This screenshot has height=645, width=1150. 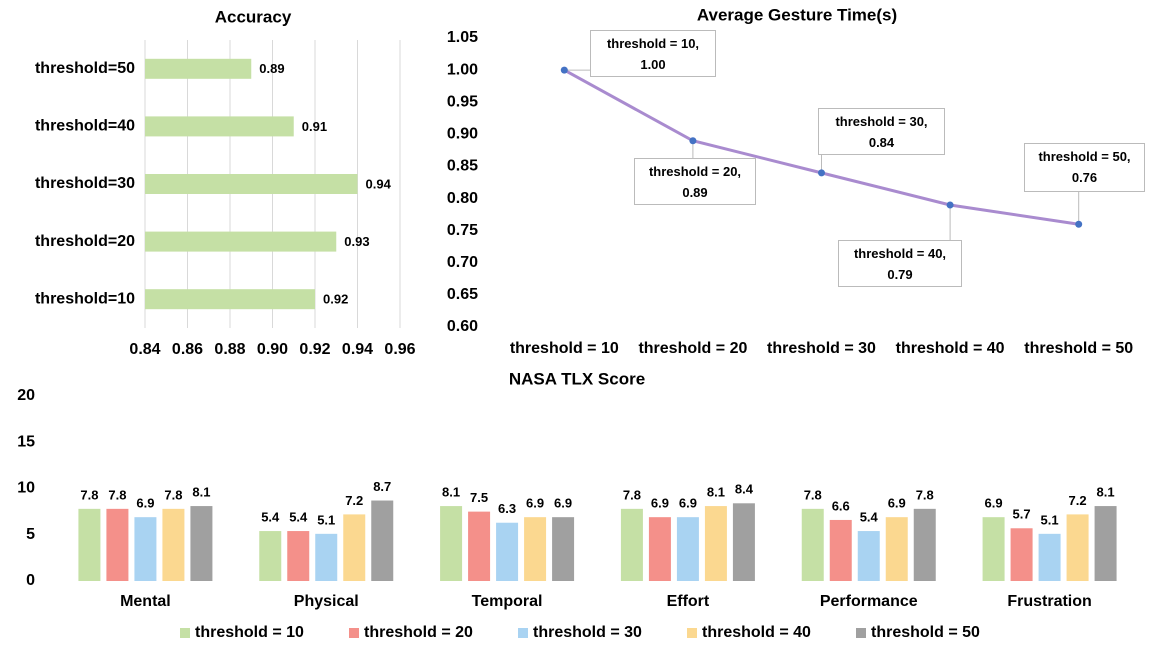 What do you see at coordinates (335, 299) in the screenshot?
I see `data-label: 0.92` at bounding box center [335, 299].